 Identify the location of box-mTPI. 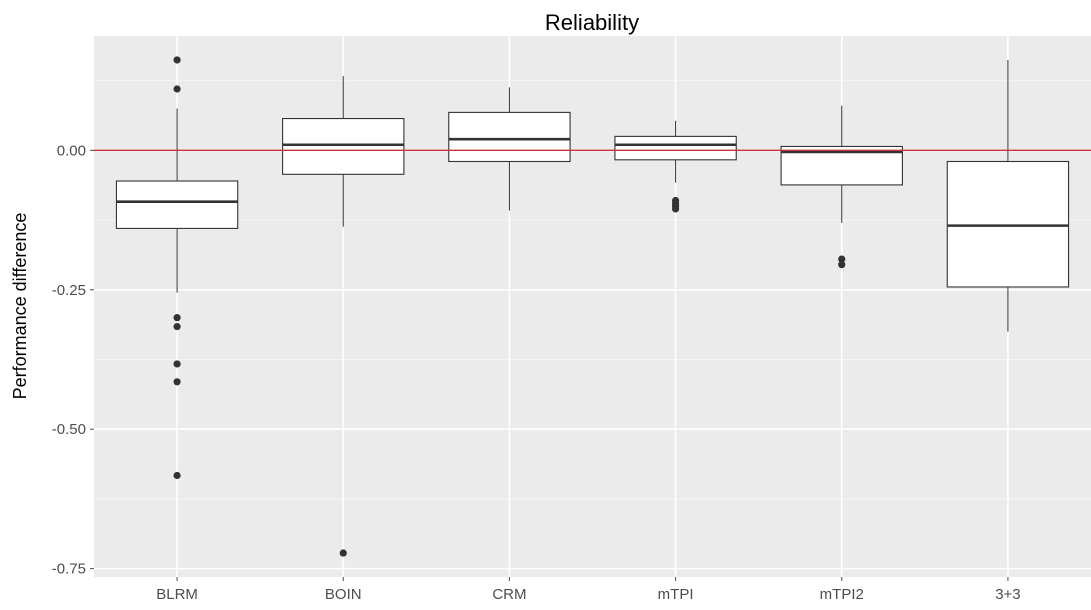
(675, 166).